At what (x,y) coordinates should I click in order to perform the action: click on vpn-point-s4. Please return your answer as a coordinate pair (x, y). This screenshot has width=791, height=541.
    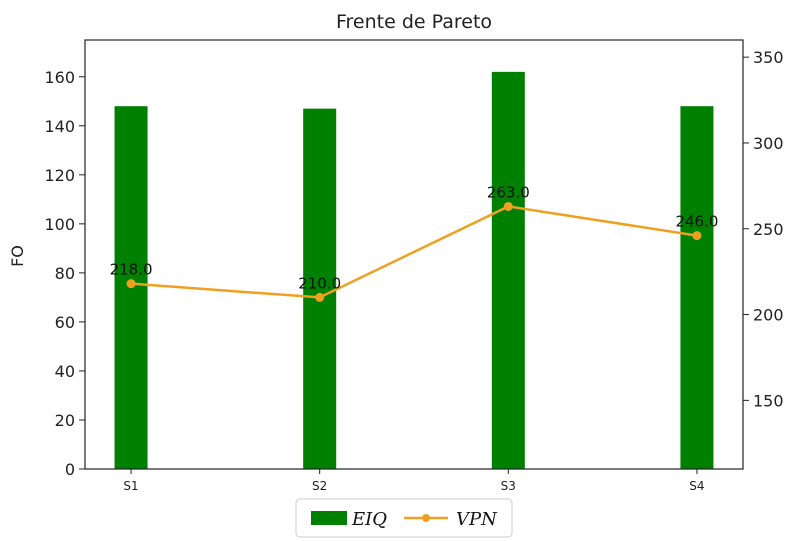
    Looking at the image, I should click on (697, 236).